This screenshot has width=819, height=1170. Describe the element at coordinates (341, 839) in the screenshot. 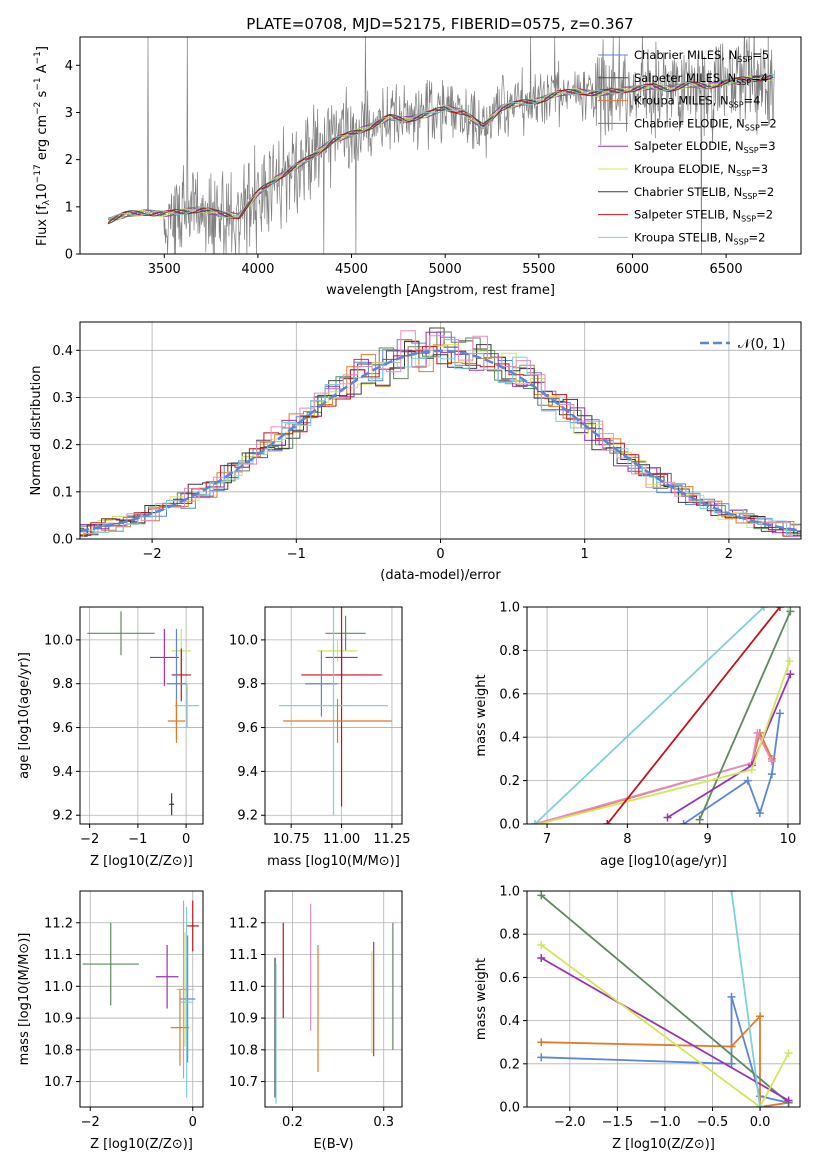

I see `x-tick-label: 11.00` at that location.